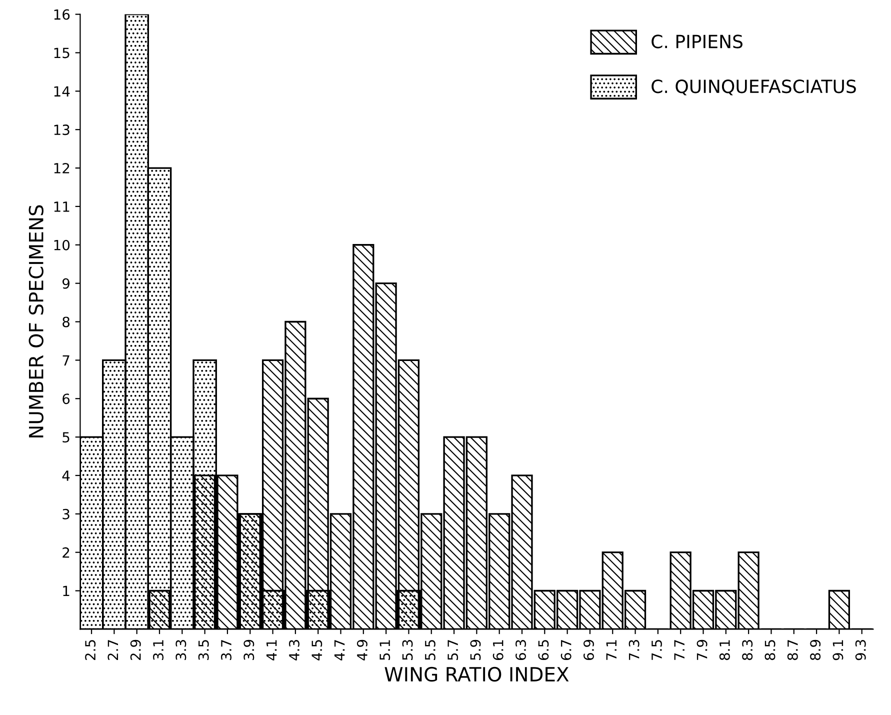  I want to click on legend-label: C. QUINQUEFASCIATUS, so click(754, 88).